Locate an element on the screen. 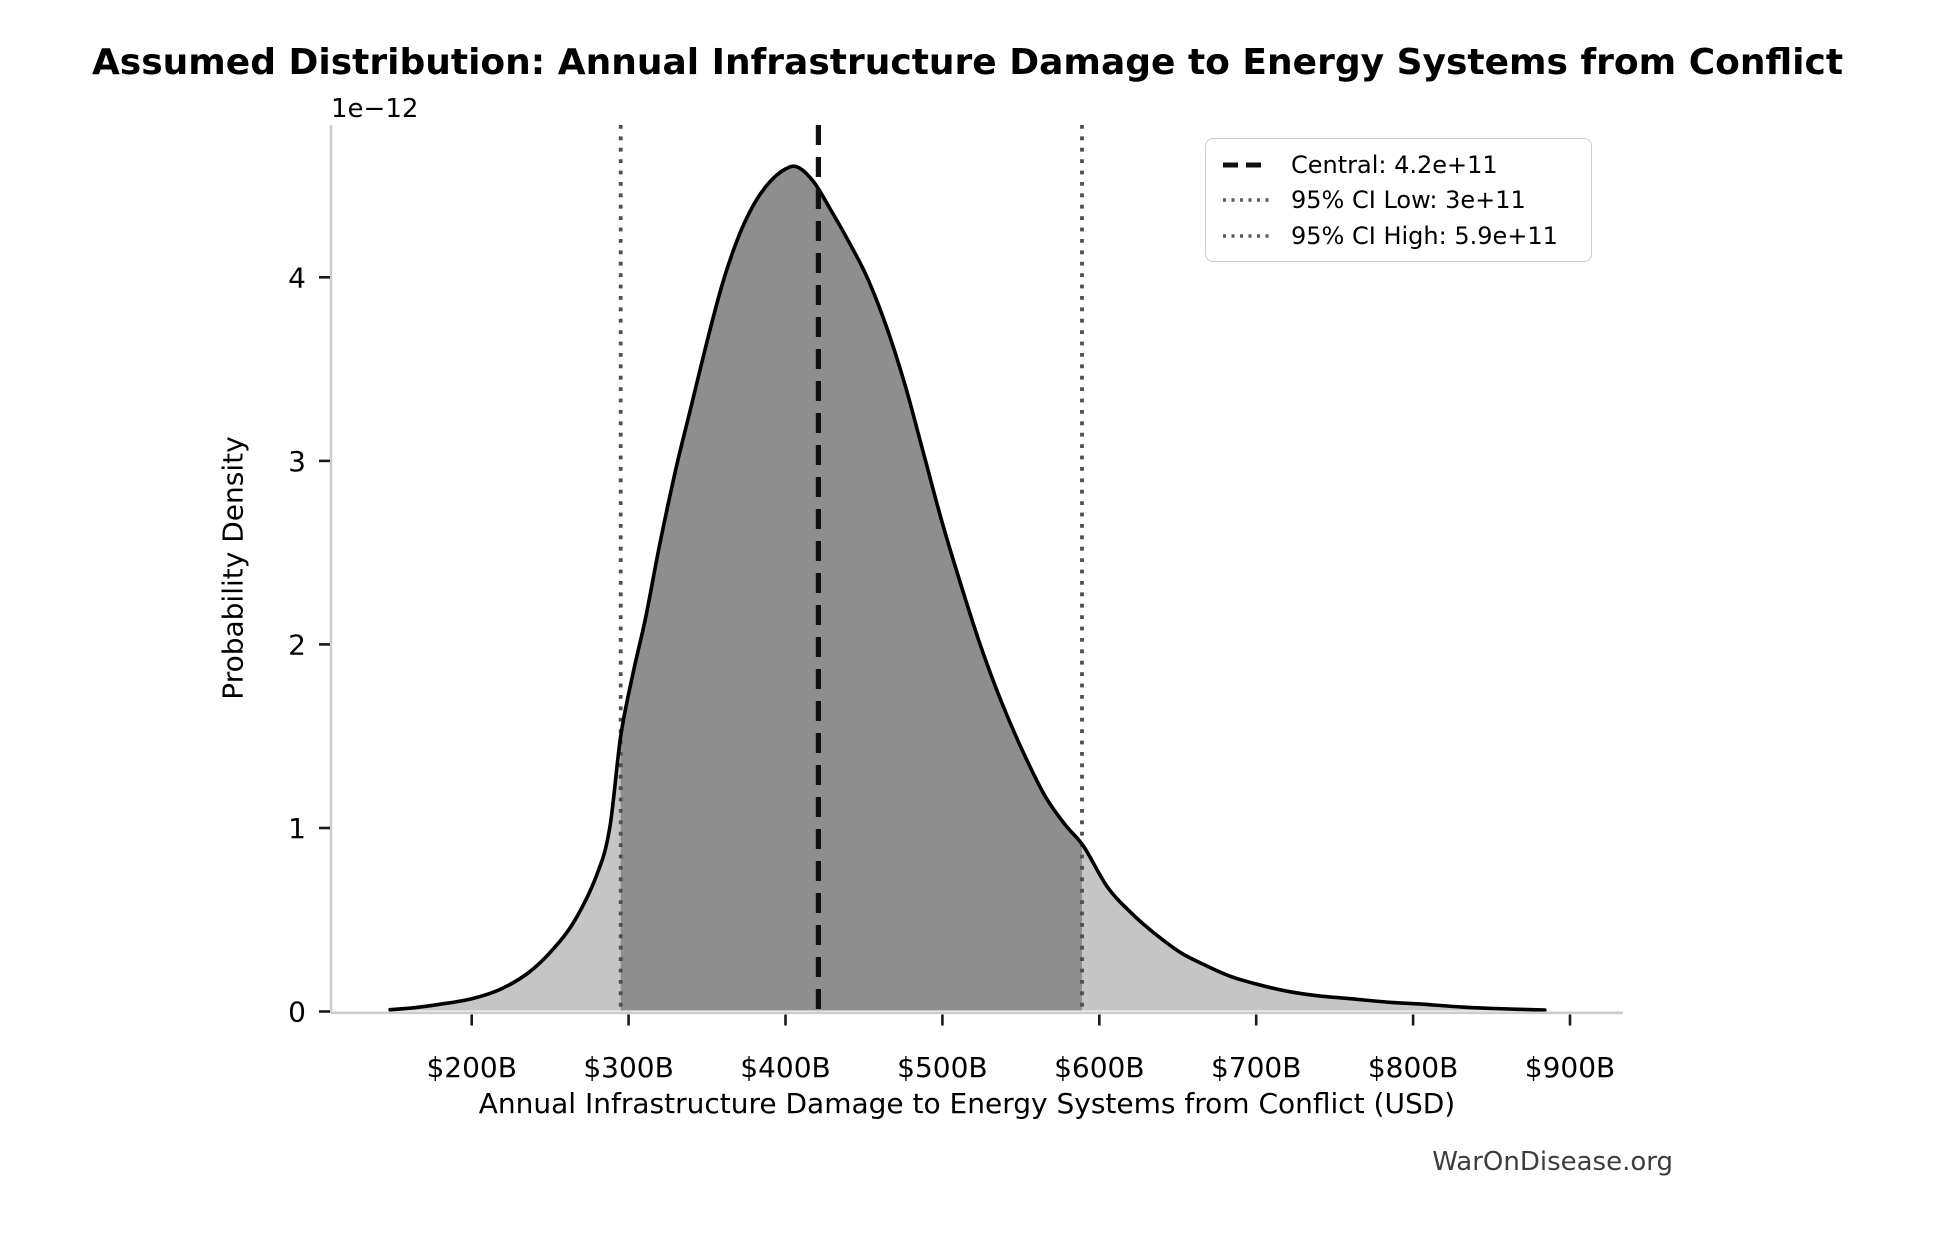 This screenshot has width=1935, height=1234. x-tick-label: $700B is located at coordinates (1256, 1067).